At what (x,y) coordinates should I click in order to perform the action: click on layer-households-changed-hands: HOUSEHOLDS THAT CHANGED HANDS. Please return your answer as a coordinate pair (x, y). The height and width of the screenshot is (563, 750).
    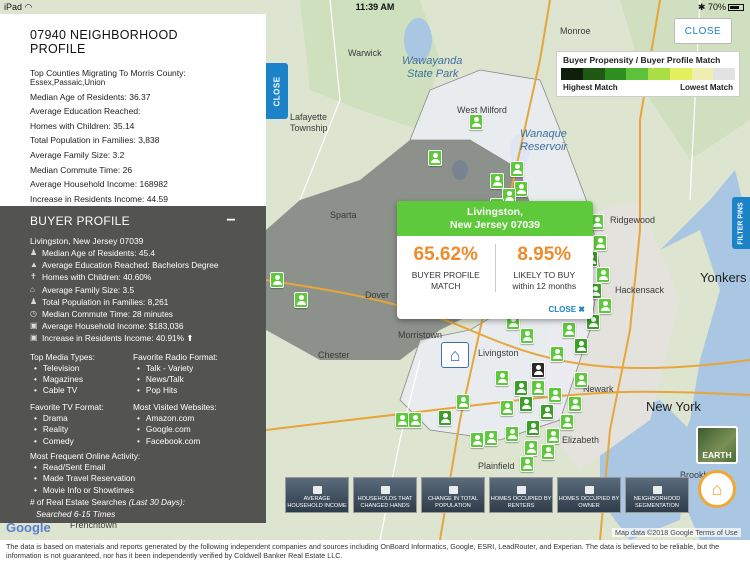
    Looking at the image, I should click on (385, 495).